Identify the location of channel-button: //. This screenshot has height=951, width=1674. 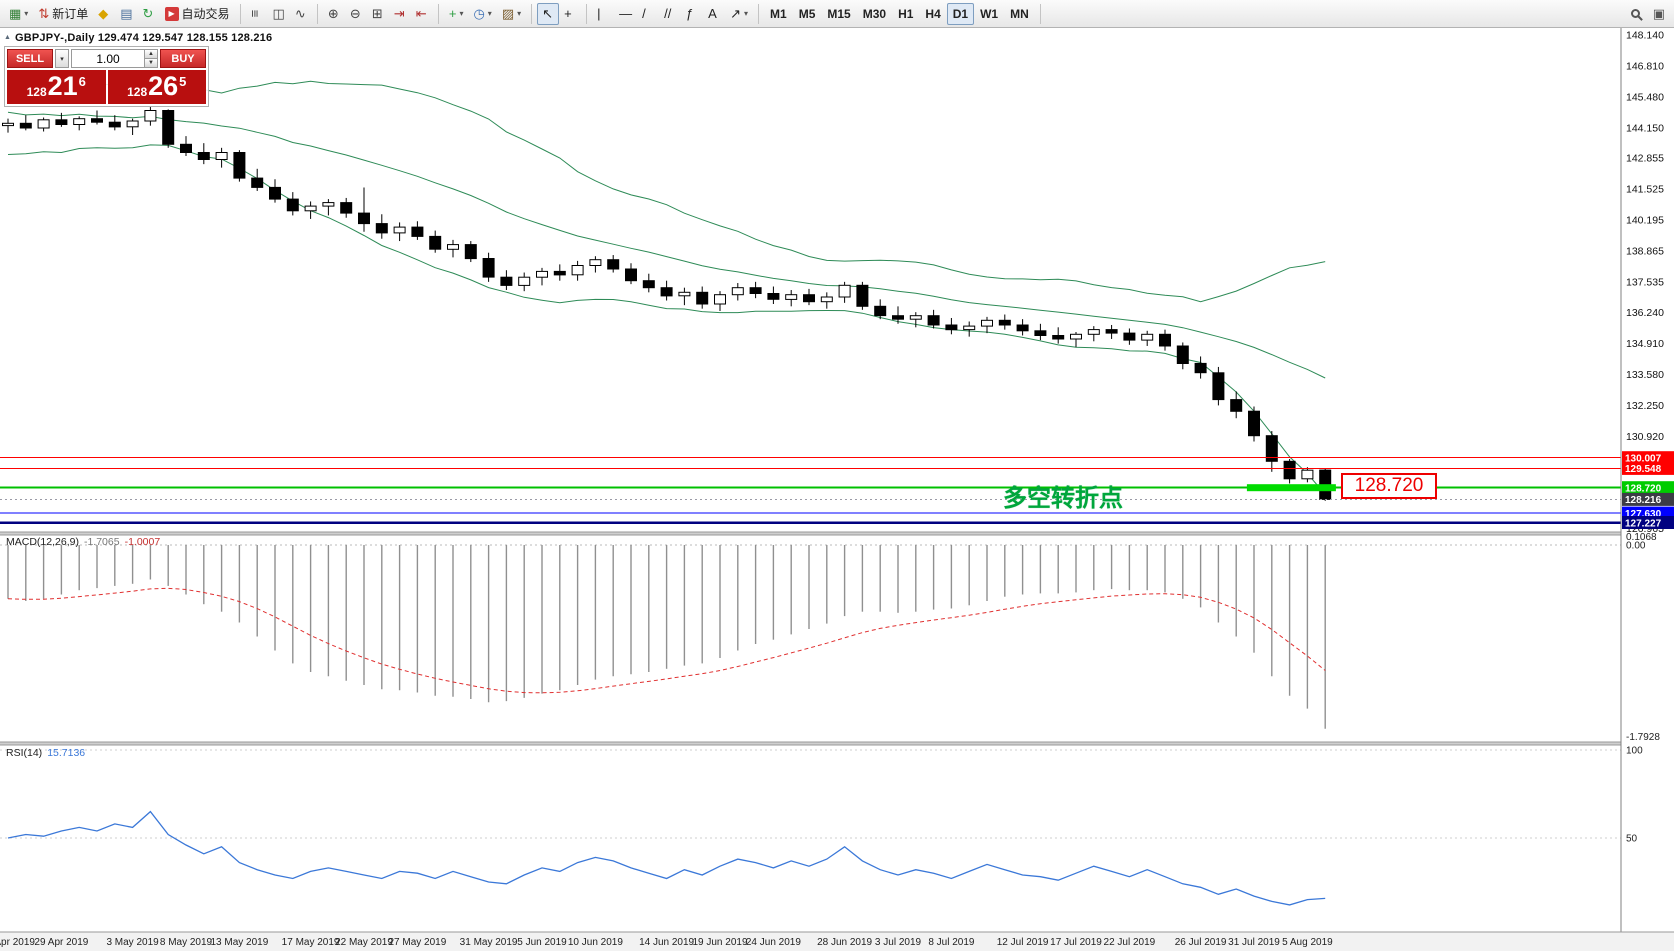
(670, 14).